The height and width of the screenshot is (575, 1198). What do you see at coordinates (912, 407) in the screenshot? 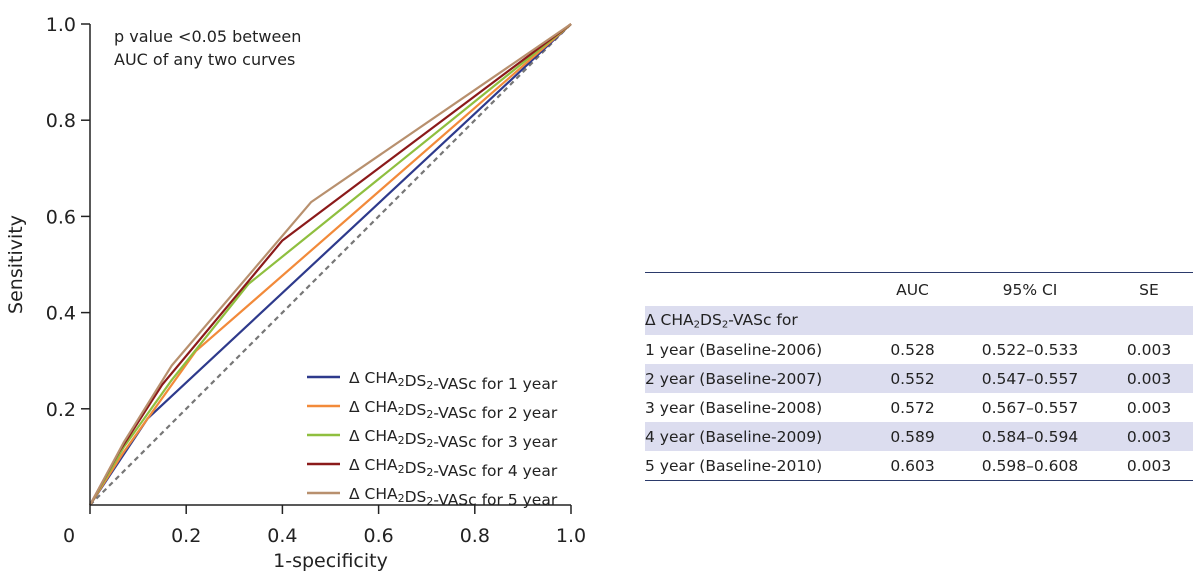
I see `table-cell-auc: 0.572` at bounding box center [912, 407].